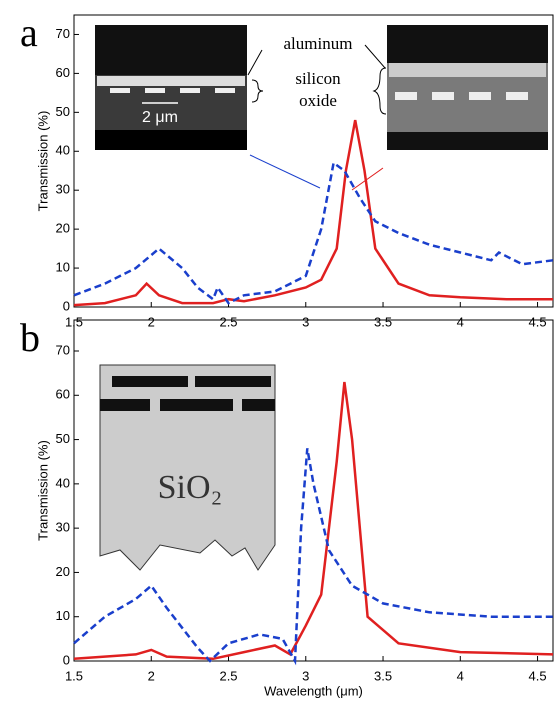 This screenshot has height=702, width=555. What do you see at coordinates (190, 487) in the screenshot?
I see `annotation: SiO₂` at bounding box center [190, 487].